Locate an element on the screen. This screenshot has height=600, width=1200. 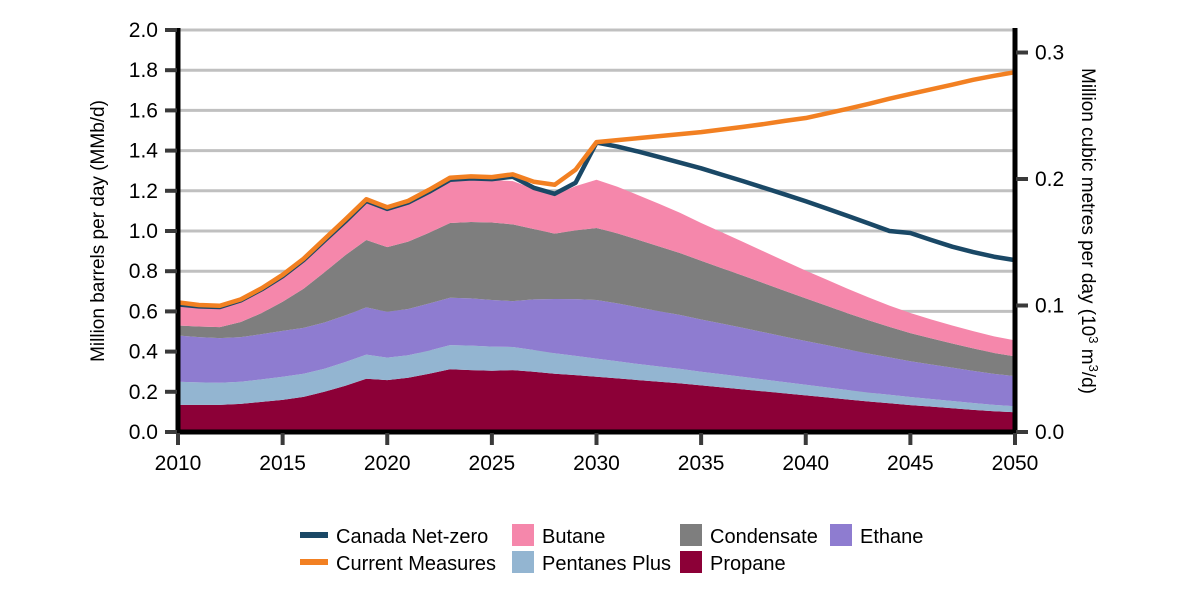
legend-item-butane: Butane is located at coordinates (558, 536).